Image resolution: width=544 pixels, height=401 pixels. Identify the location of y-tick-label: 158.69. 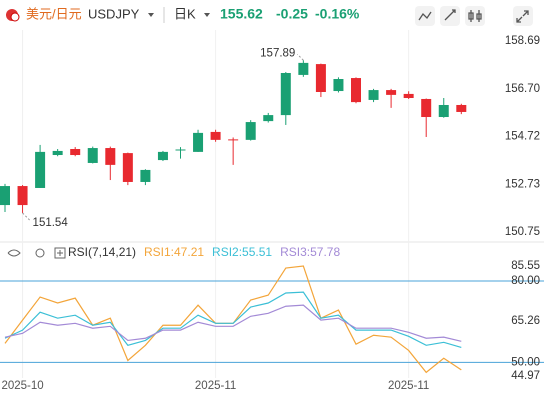
(522, 41).